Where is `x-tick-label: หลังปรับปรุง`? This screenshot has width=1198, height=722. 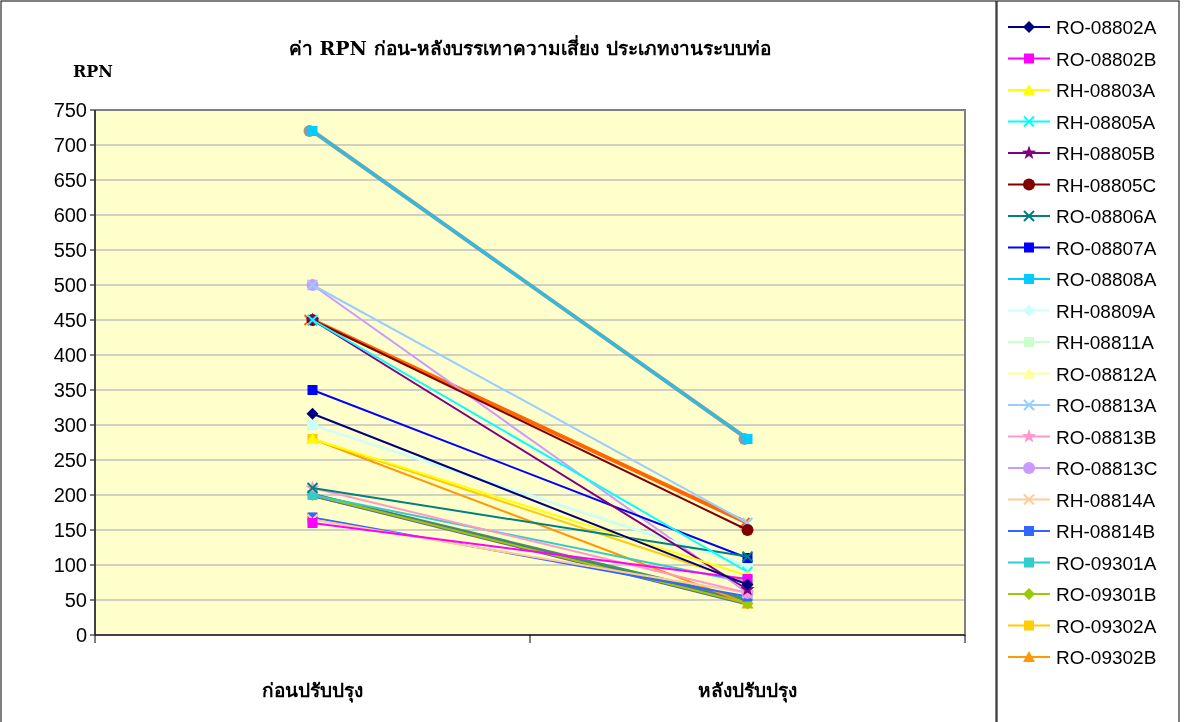 x-tick-label: หลังปรับปรุง is located at coordinates (747, 691).